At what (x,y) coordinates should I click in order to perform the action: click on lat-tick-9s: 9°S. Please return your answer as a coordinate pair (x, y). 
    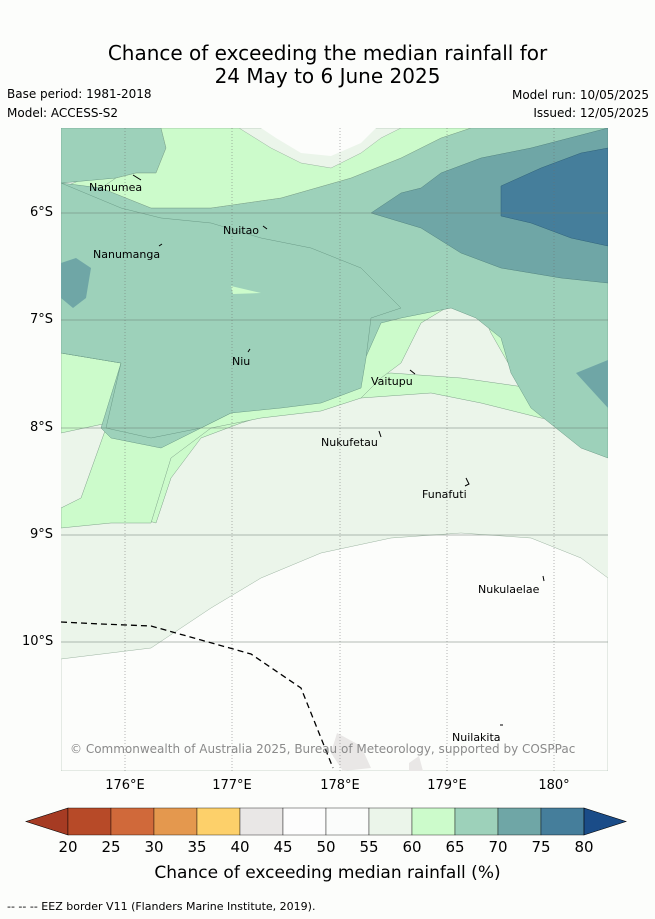
    Looking at the image, I should click on (42, 534).